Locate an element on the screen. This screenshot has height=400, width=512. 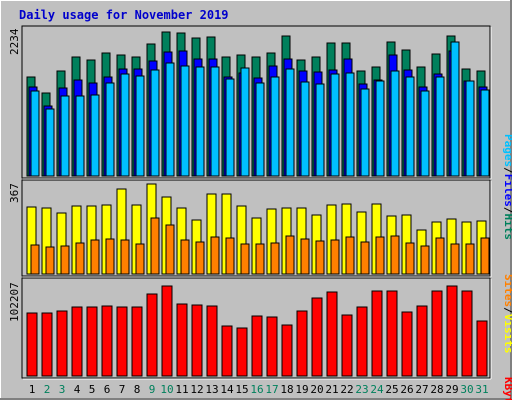
day-label: 20 is located at coordinates (316, 389).